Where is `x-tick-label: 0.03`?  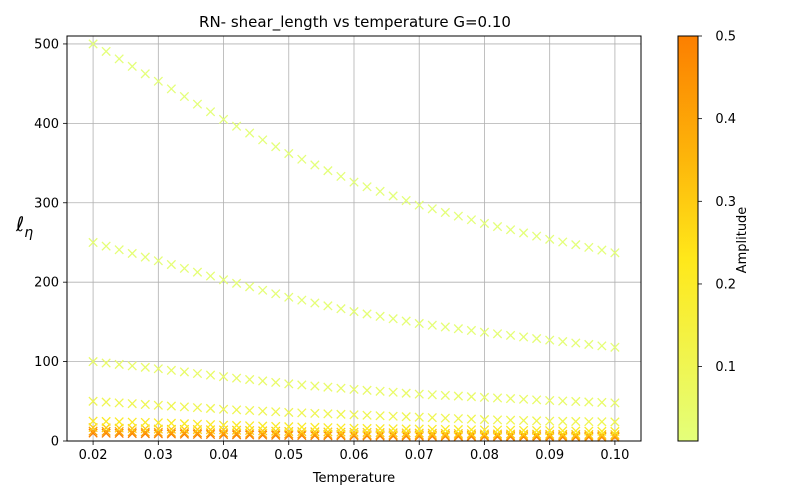
x-tick-label: 0.03 is located at coordinates (158, 455).